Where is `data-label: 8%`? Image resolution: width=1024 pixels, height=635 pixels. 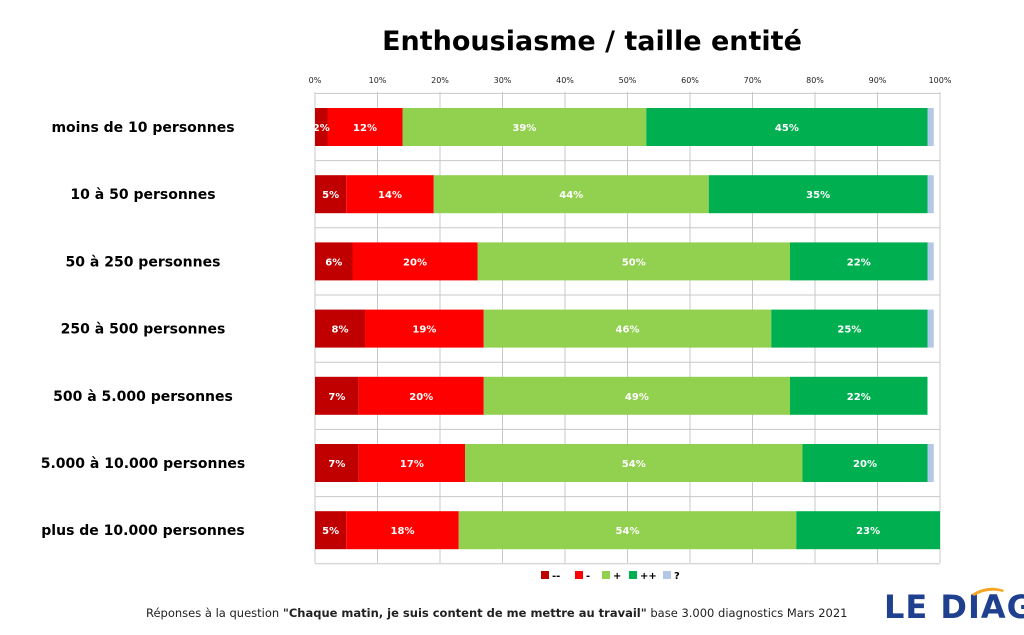 data-label: 8% is located at coordinates (340, 330).